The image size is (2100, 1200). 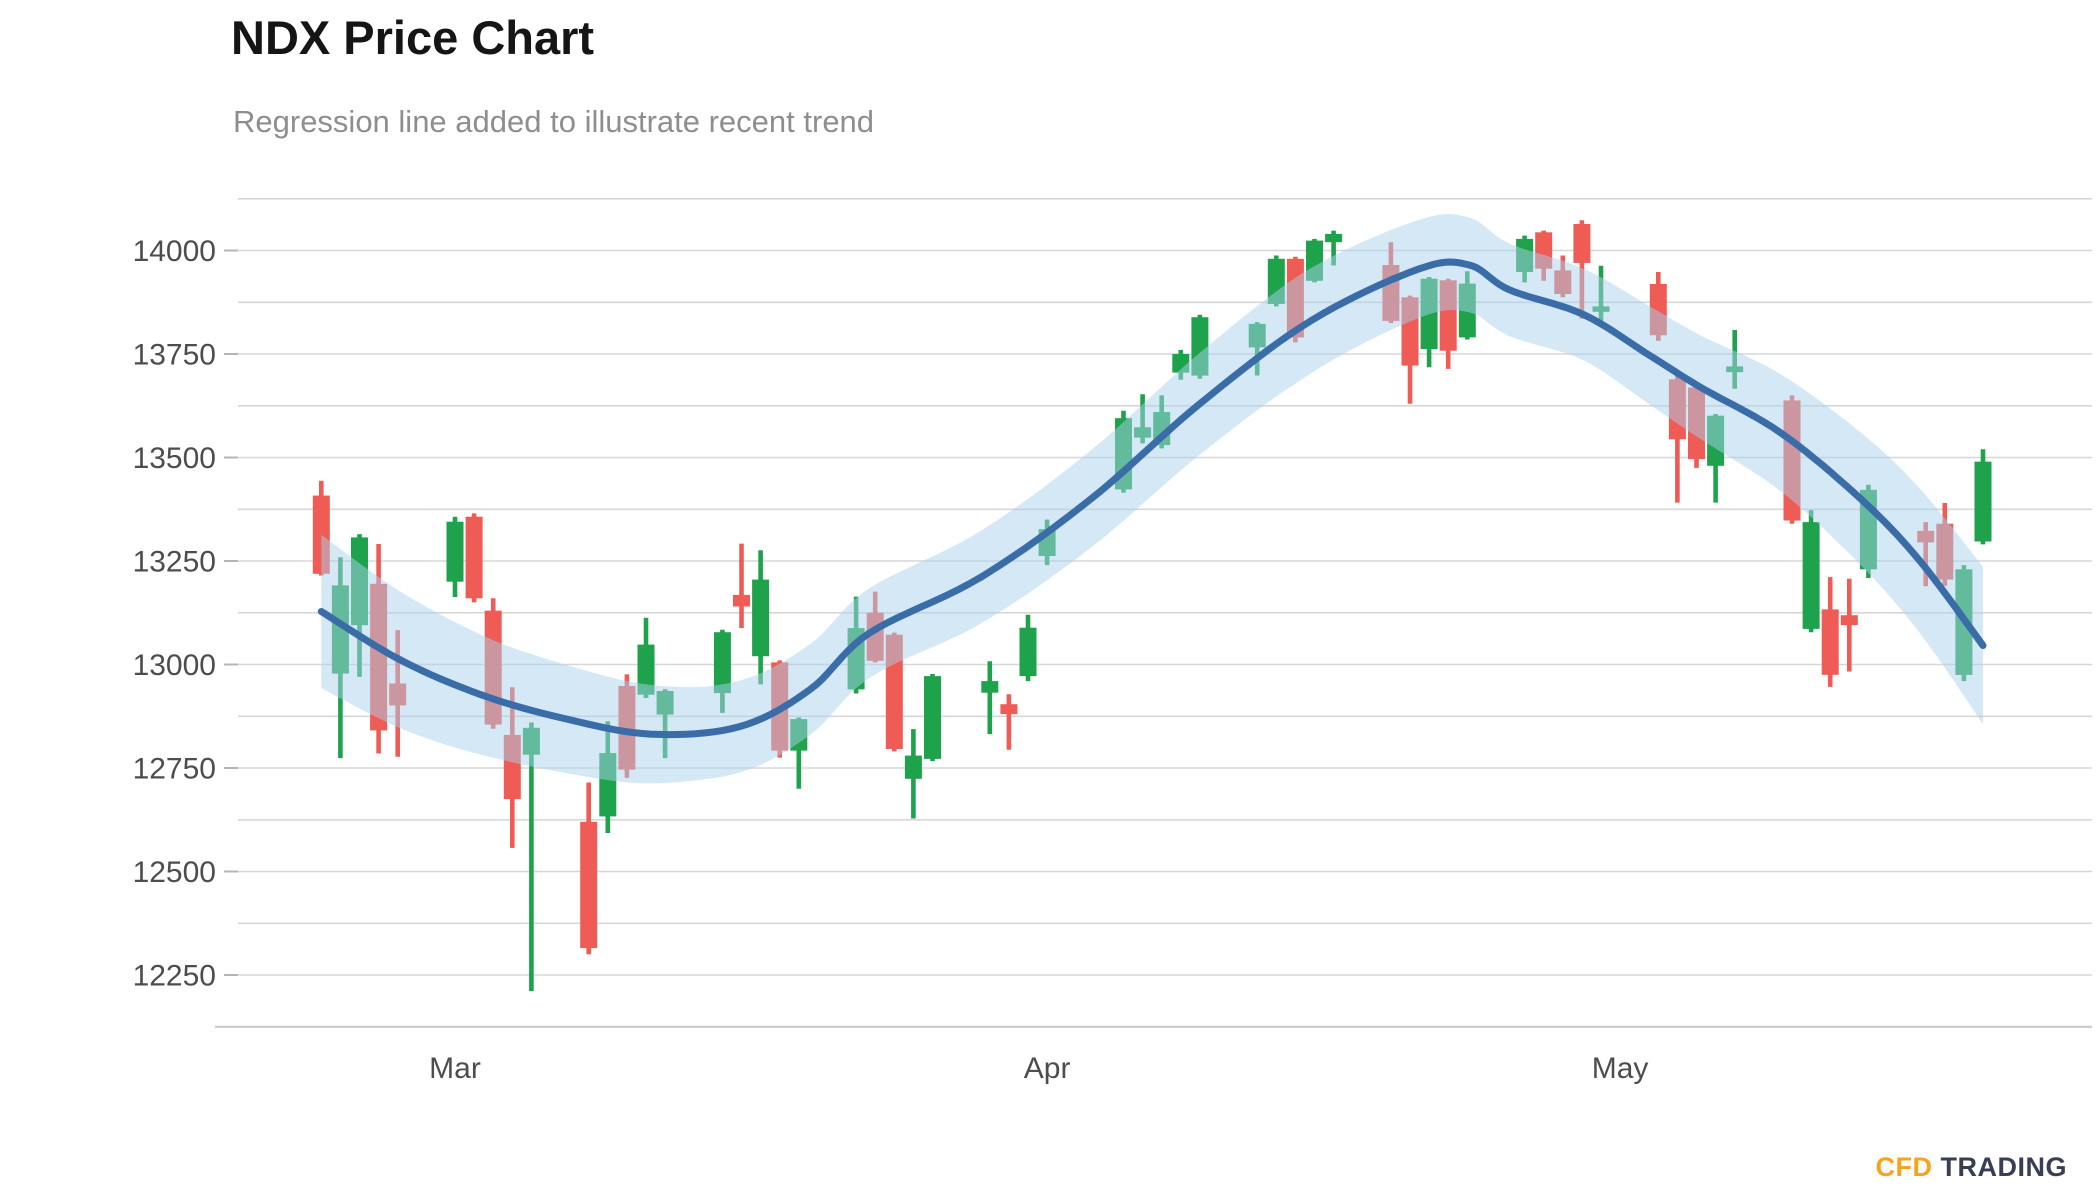 What do you see at coordinates (174, 355) in the screenshot?
I see `y-tick-label: 13750` at bounding box center [174, 355].